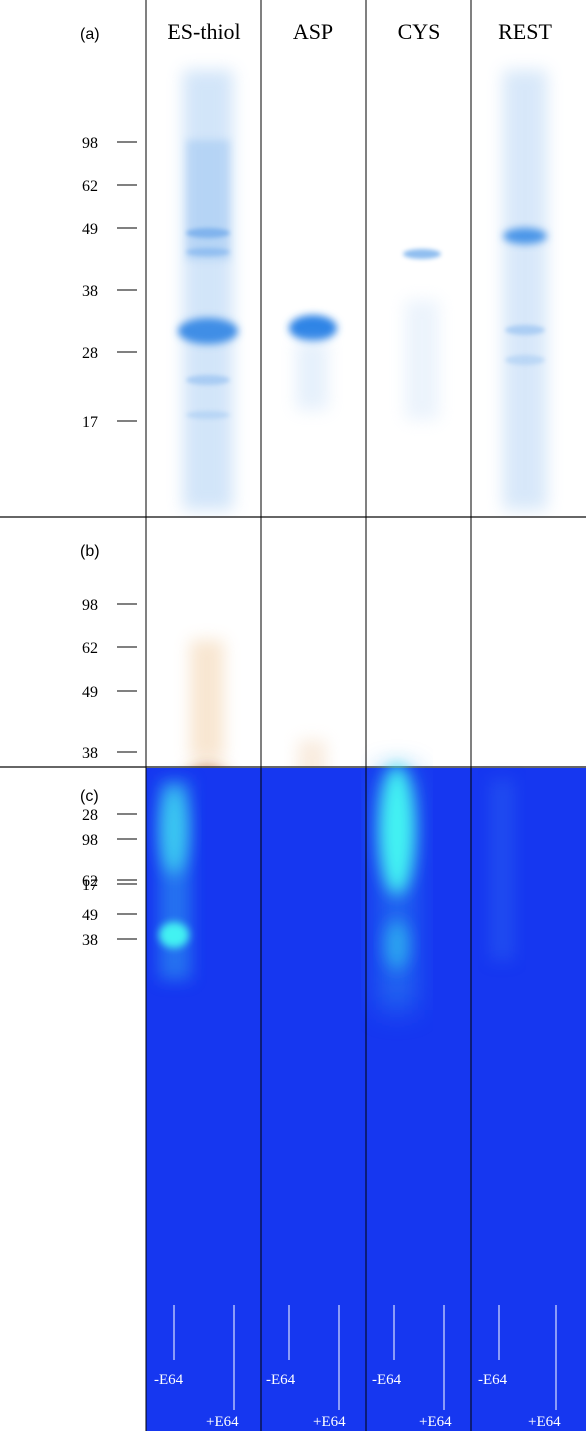 Image resolution: width=586 pixels, height=1431 pixels. What do you see at coordinates (109, 890) in the screenshot?
I see `panel-c-markers: 98 62 49 38` at bounding box center [109, 890].